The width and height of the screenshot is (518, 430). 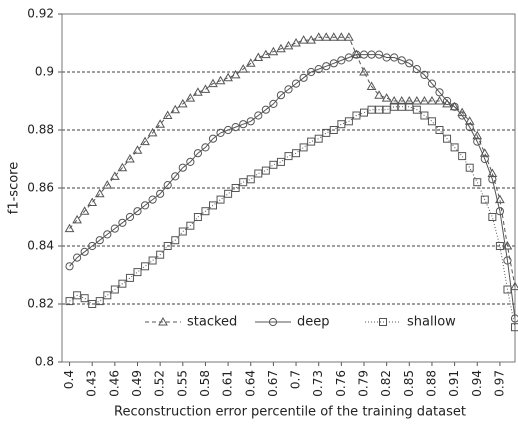 I want to click on x-tick-label: 0.94, so click(x=477, y=383).